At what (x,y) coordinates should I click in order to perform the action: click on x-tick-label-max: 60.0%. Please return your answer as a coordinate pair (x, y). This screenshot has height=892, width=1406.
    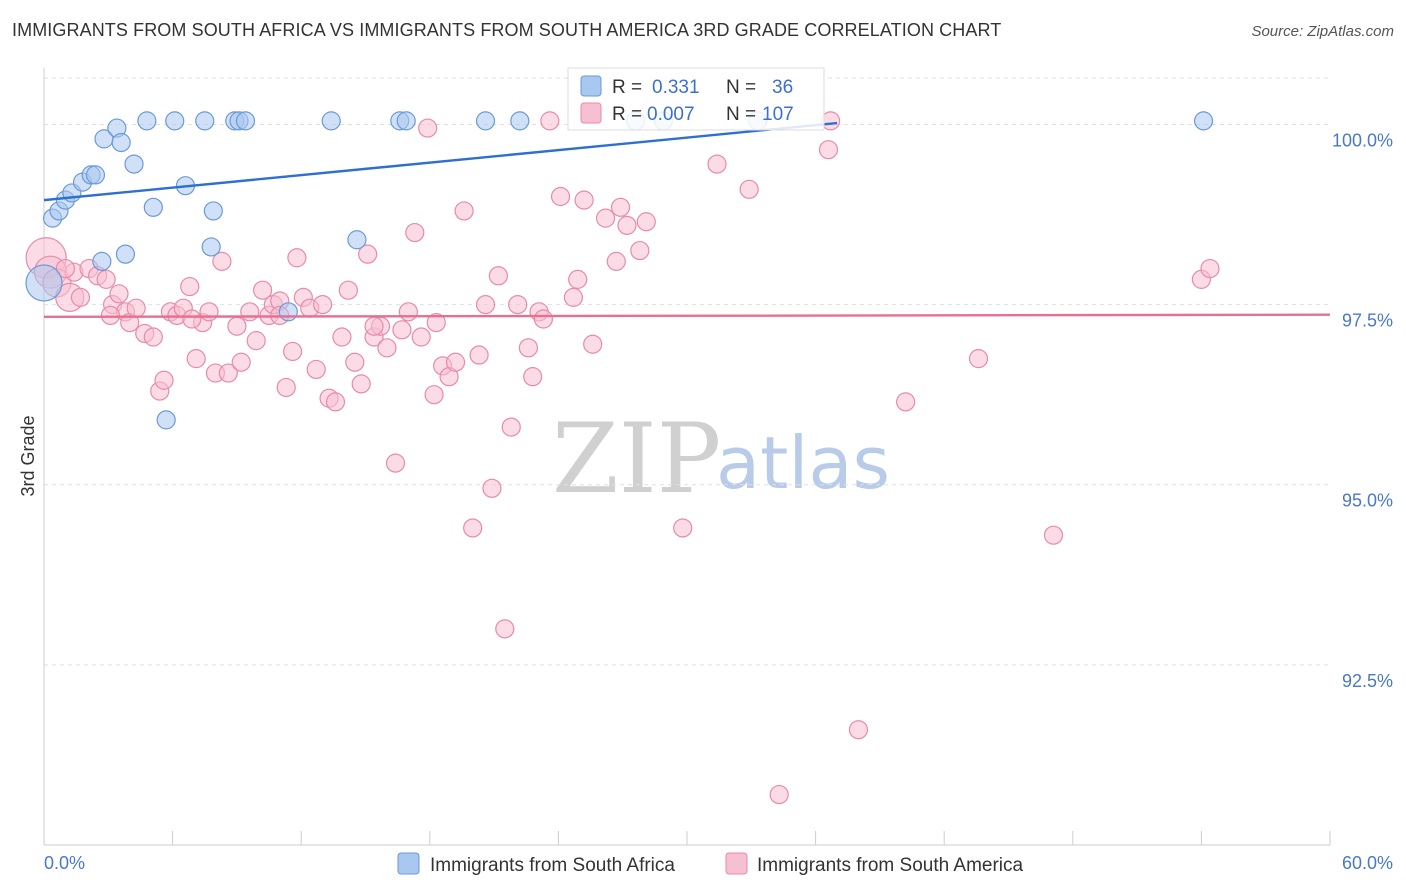
    Looking at the image, I should click on (1367, 863).